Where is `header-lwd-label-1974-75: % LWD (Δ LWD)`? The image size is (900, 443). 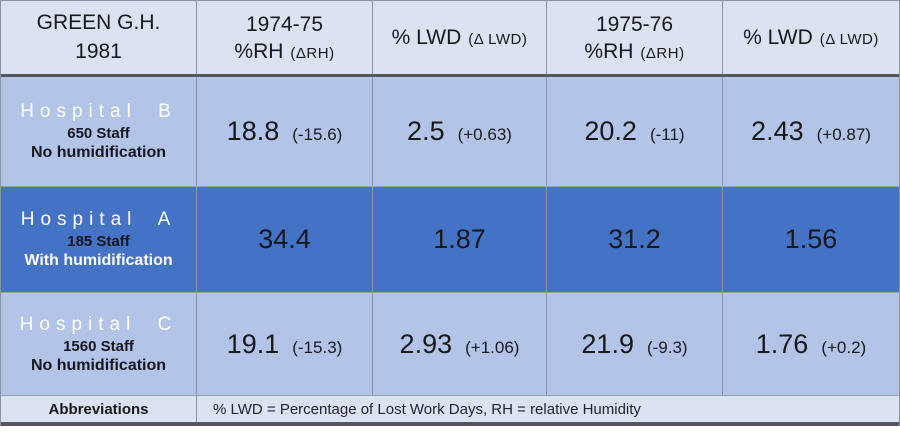
header-lwd-label-1974-75: % LWD (Δ LWD) is located at coordinates (460, 38).